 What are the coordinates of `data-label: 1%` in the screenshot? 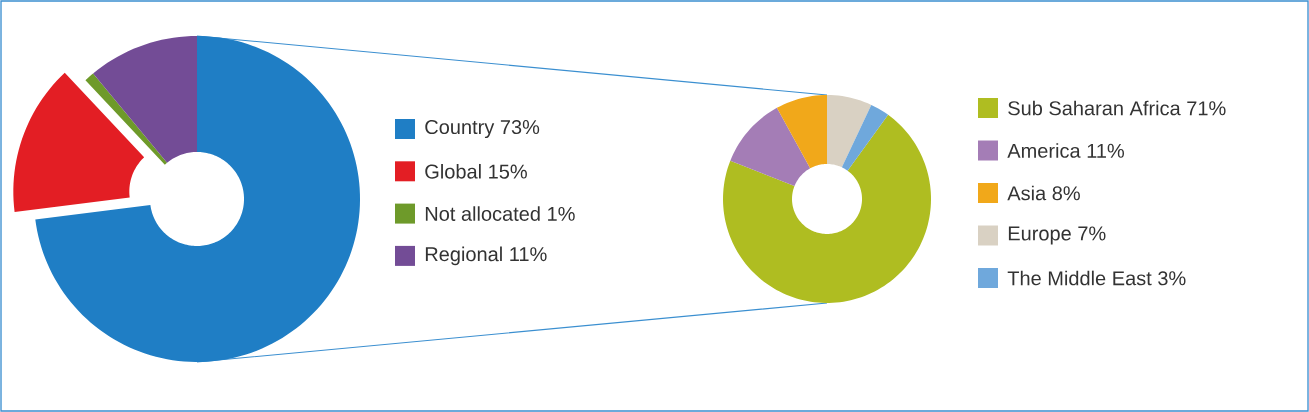 It's located at (561, 213).